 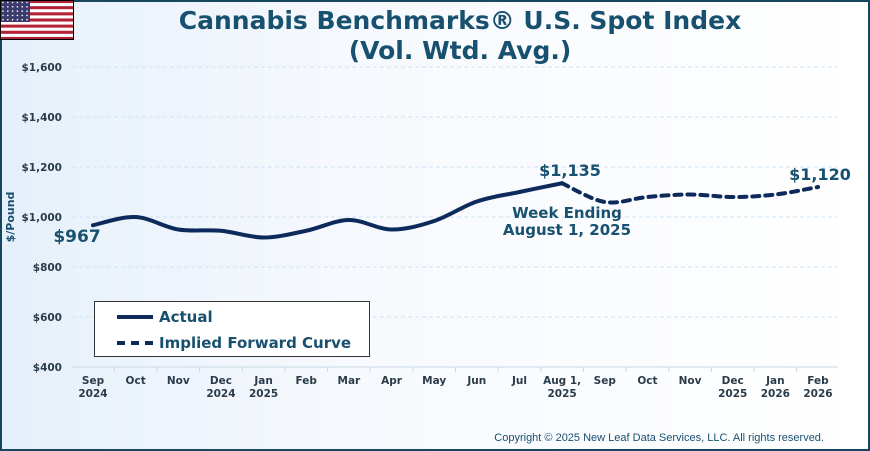 What do you see at coordinates (232, 329) in the screenshot?
I see `legend: Actual Implied Forward Curve` at bounding box center [232, 329].